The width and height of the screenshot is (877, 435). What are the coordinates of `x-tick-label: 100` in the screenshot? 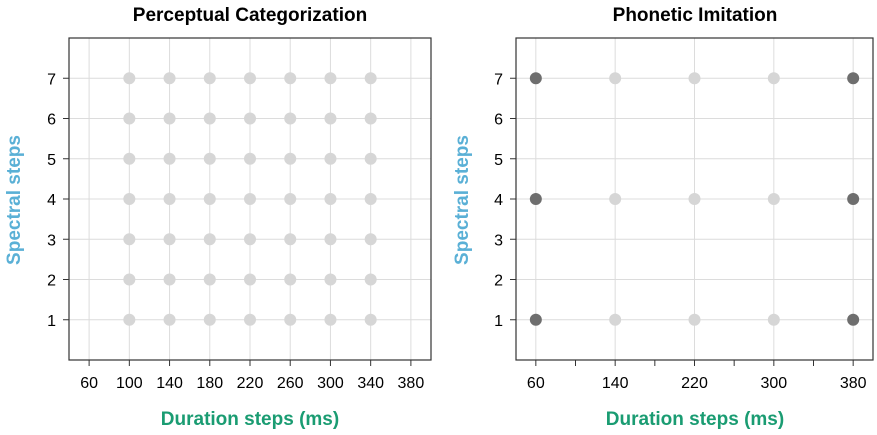 It's located at (129, 383).